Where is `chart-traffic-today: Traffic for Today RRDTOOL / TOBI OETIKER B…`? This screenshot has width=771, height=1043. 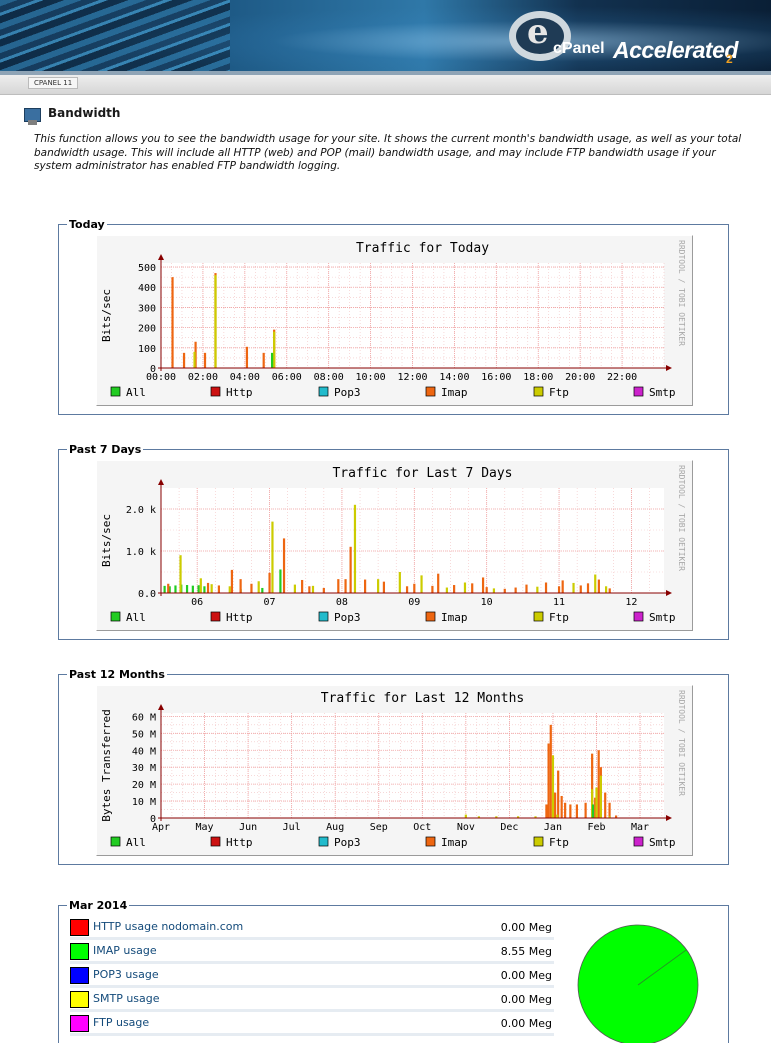 chart-traffic-today: Traffic for Today RRDTOOL / TOBI OETIKER B… is located at coordinates (394, 320).